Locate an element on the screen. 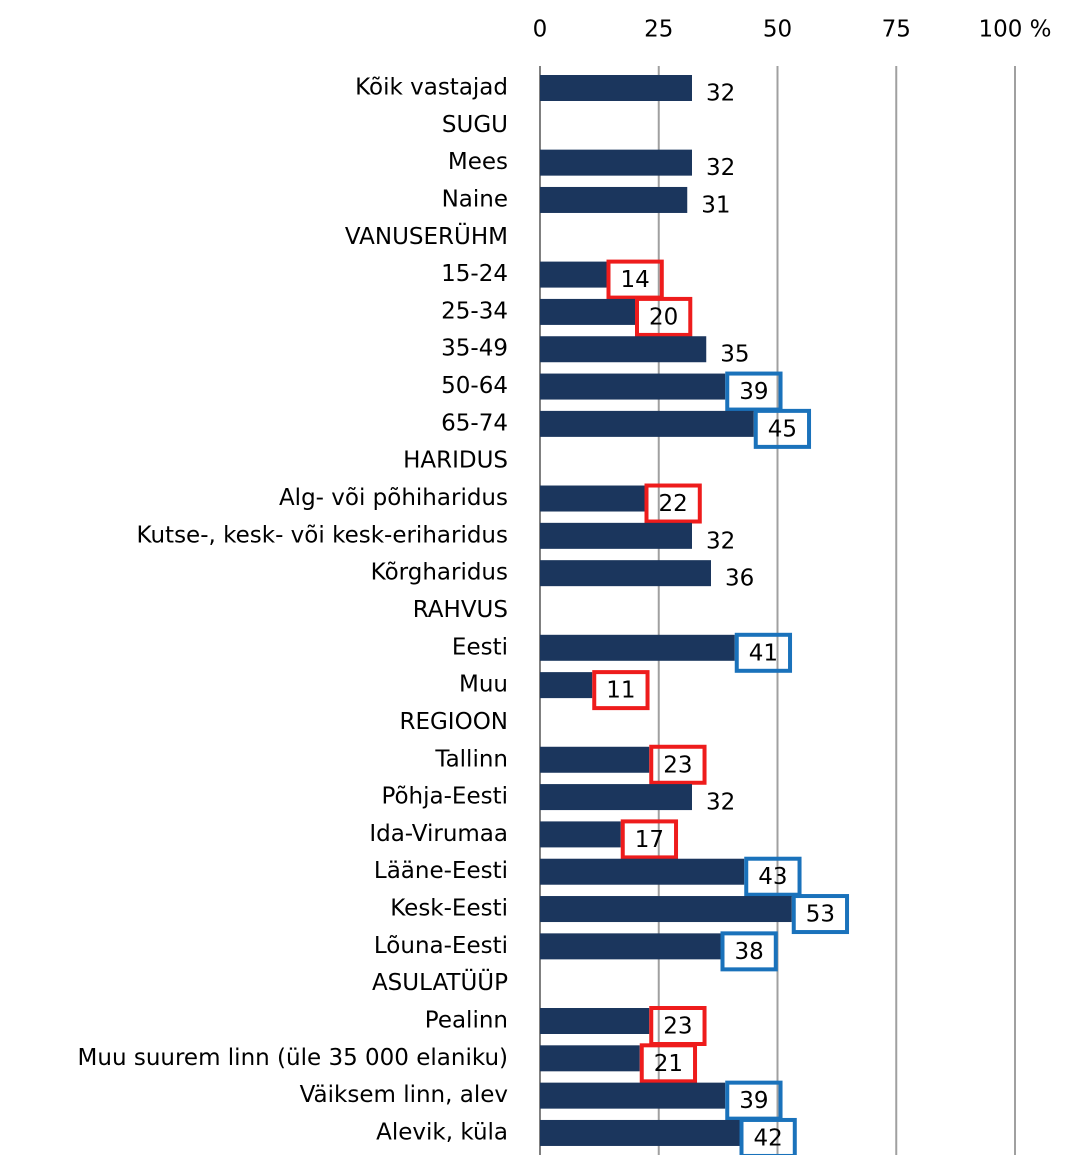 This screenshot has height=1155, width=1073. data-label: 42 is located at coordinates (768, 1138).